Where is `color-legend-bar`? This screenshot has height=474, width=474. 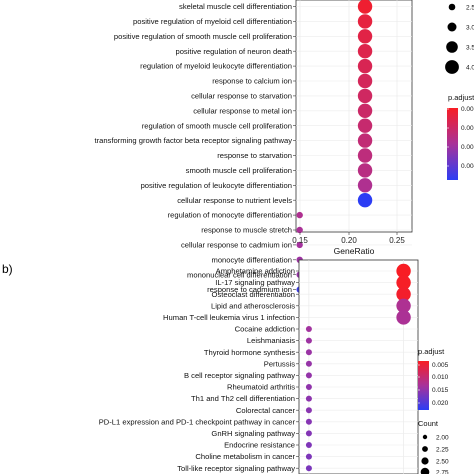
color-legend-bar is located at coordinates (452, 144).